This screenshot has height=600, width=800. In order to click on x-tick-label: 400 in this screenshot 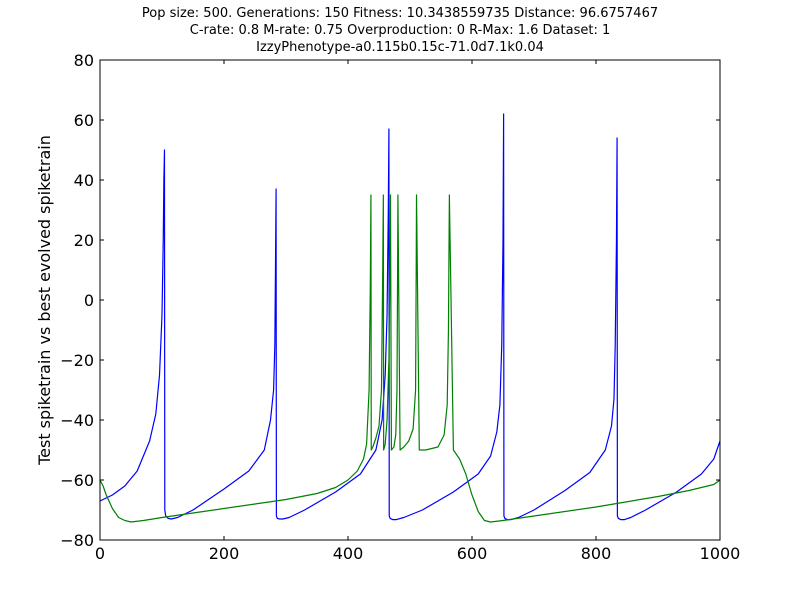, I will do `click(348, 553)`.